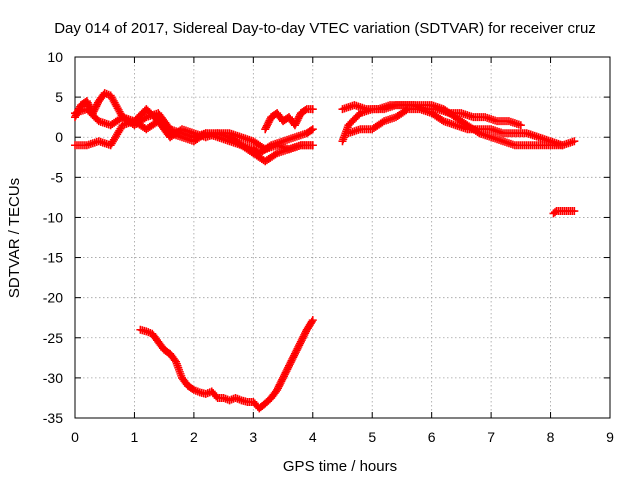  Describe the element at coordinates (55, 57) in the screenshot. I see `y-tick-label: 10` at that location.